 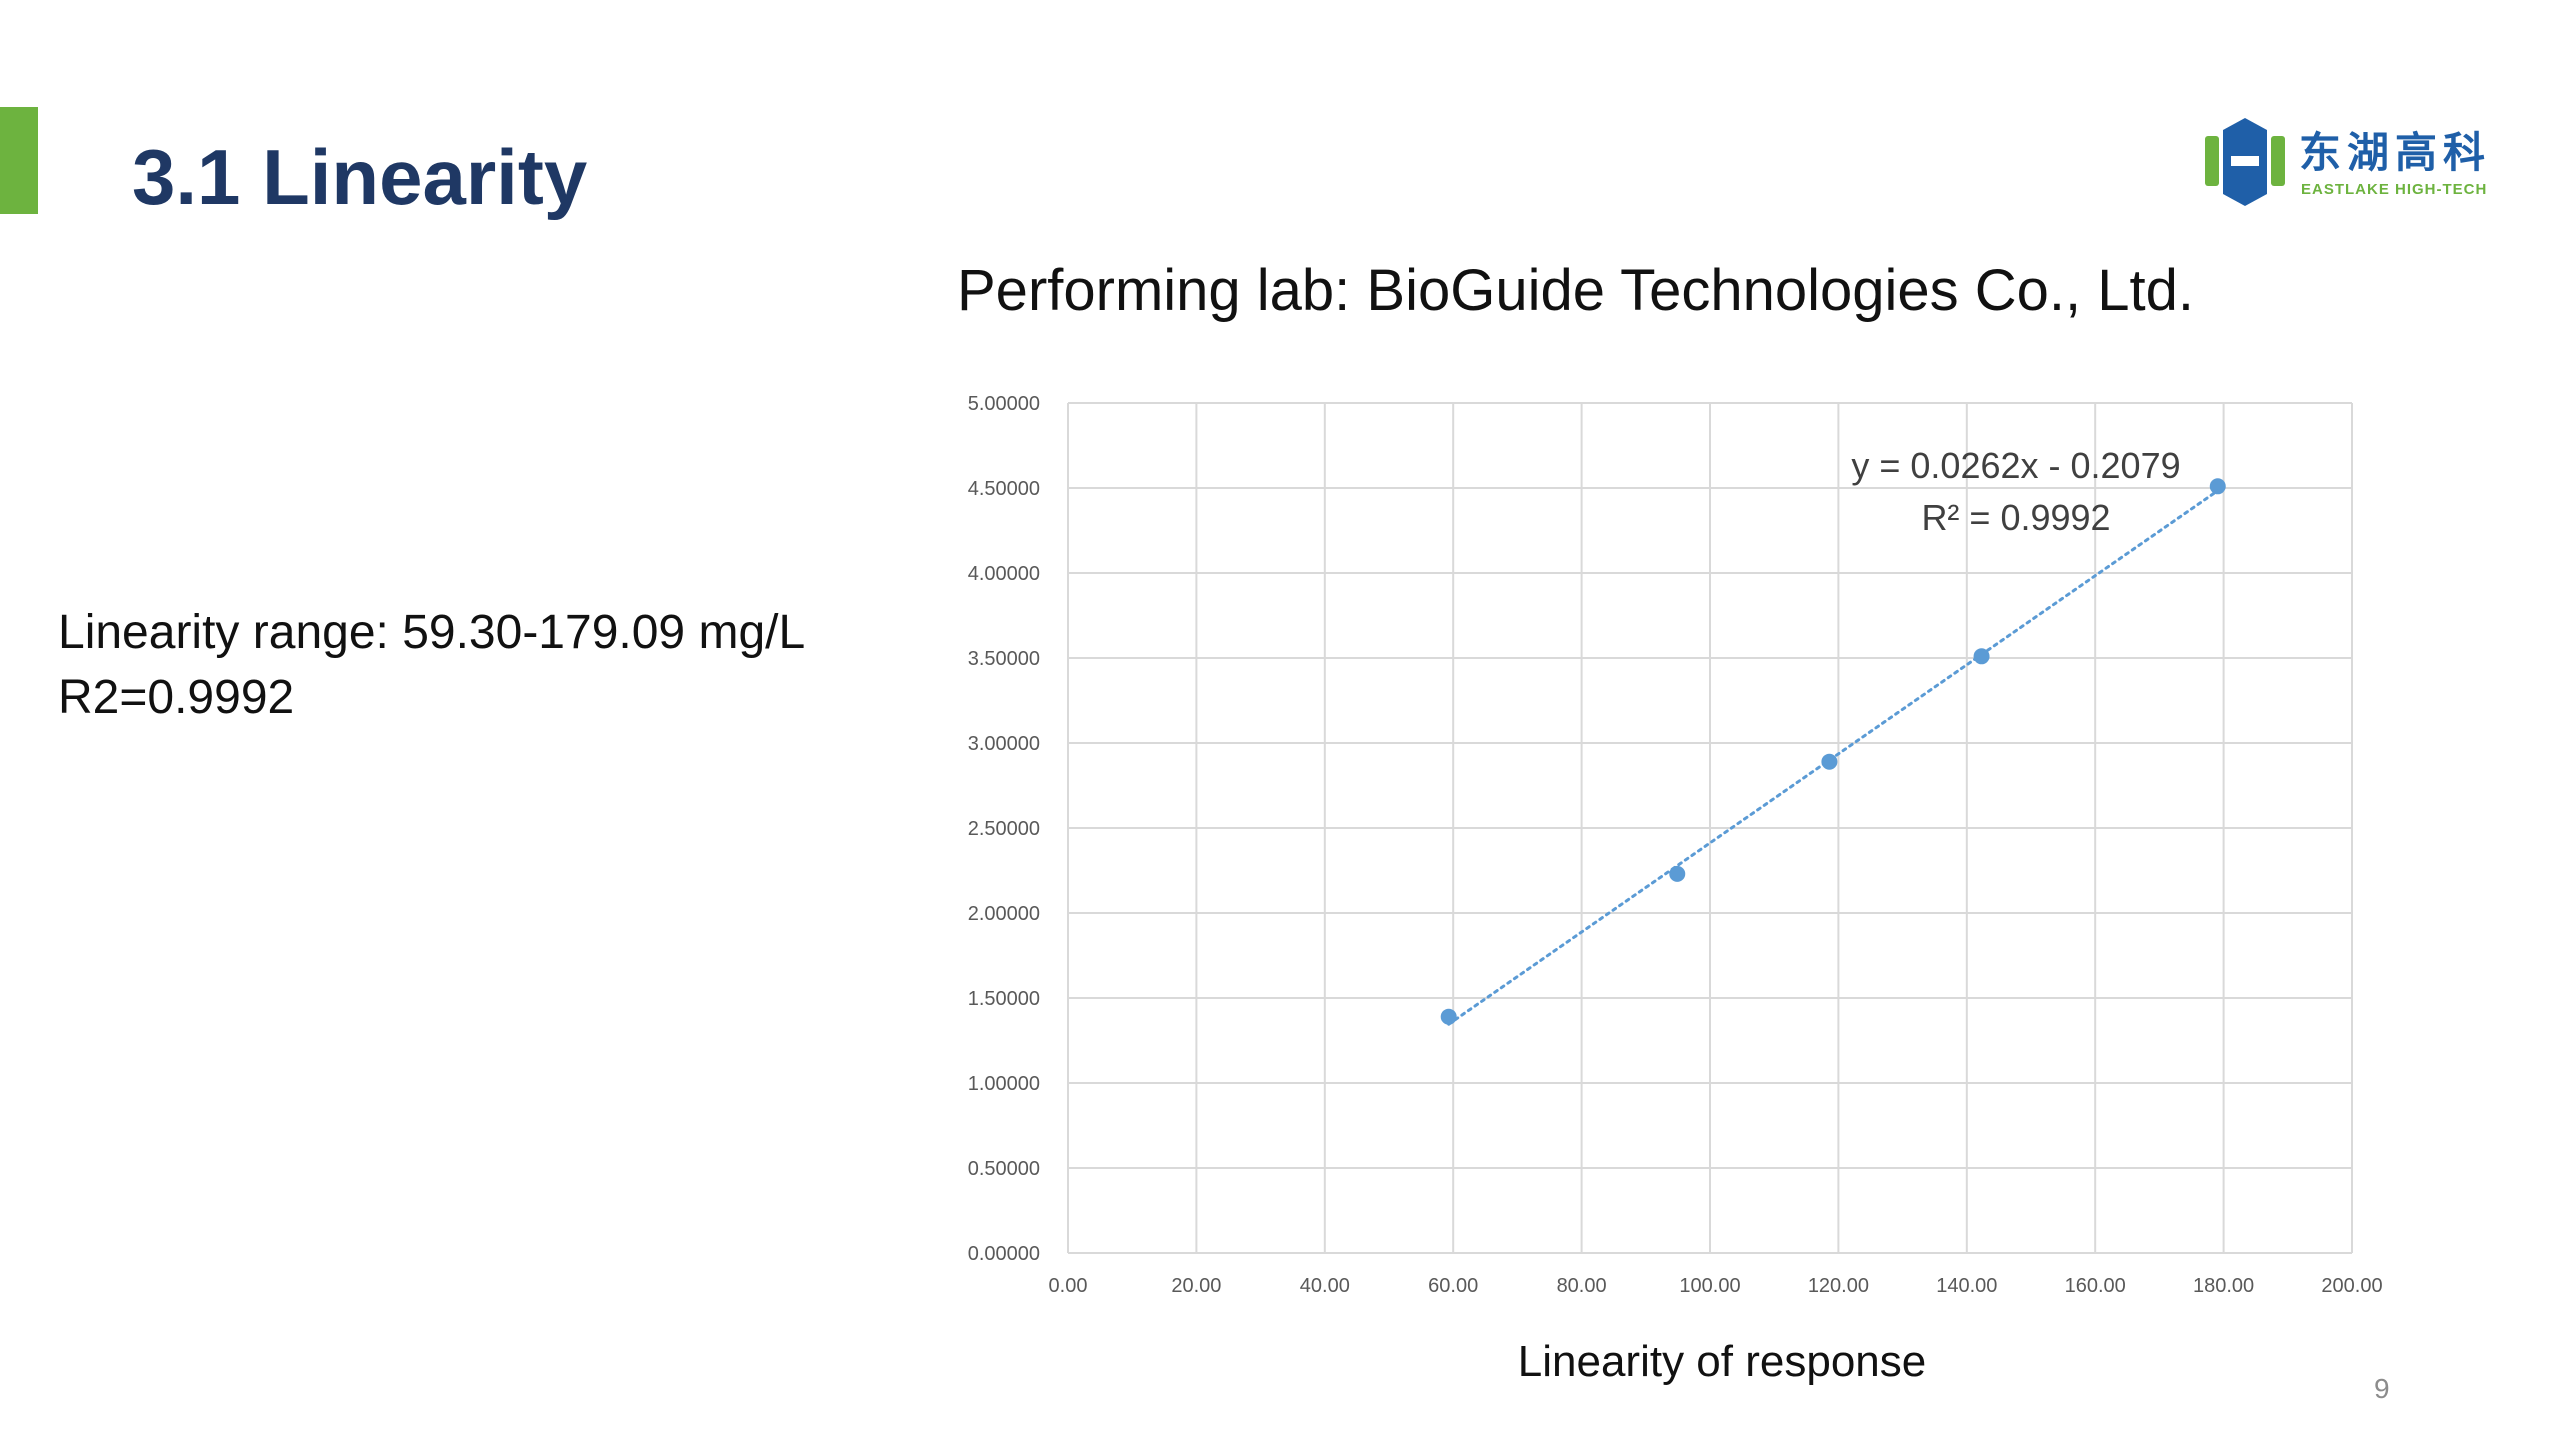 What do you see at coordinates (432, 632) in the screenshot?
I see `linearity-range-text: Linearity range: 59.30-179.09 mg/L` at bounding box center [432, 632].